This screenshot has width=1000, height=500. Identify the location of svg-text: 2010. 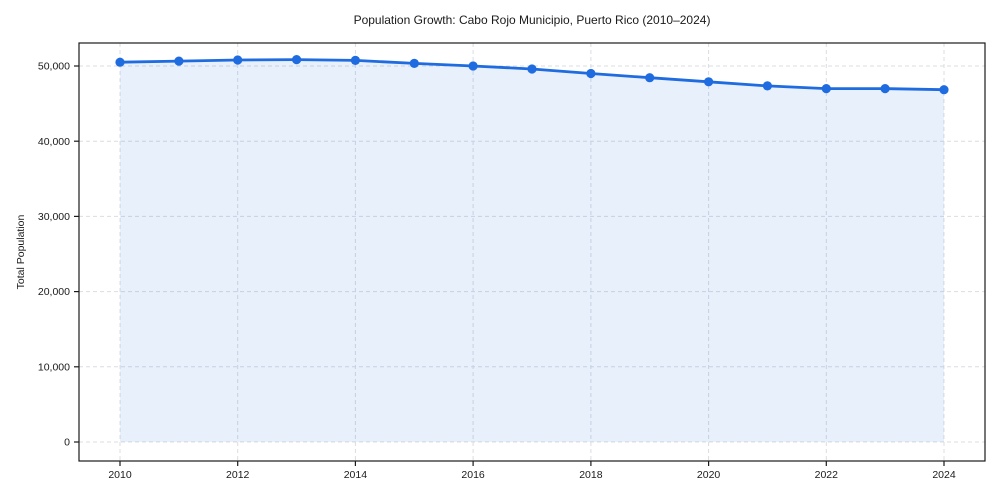
(120, 475).